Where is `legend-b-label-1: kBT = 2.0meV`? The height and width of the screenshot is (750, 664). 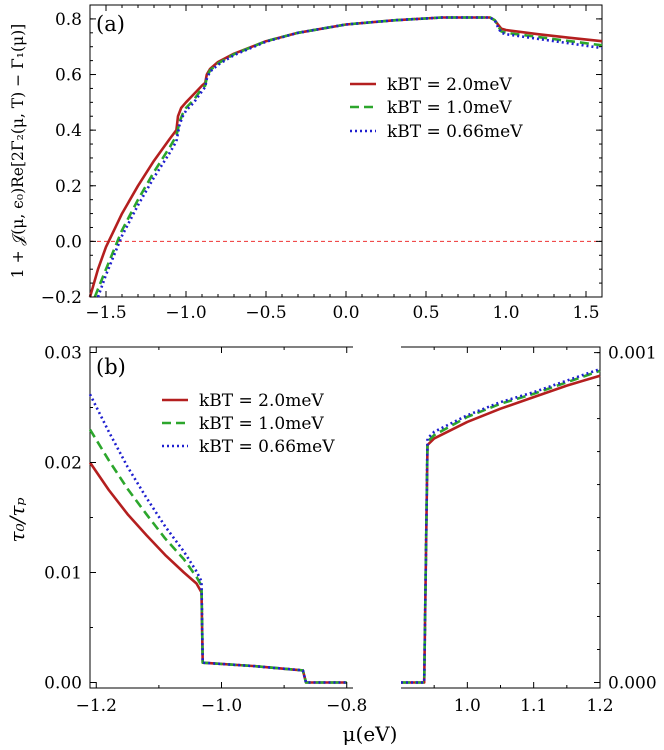 legend-b-label-1: kBT = 2.0meV is located at coordinates (261, 401).